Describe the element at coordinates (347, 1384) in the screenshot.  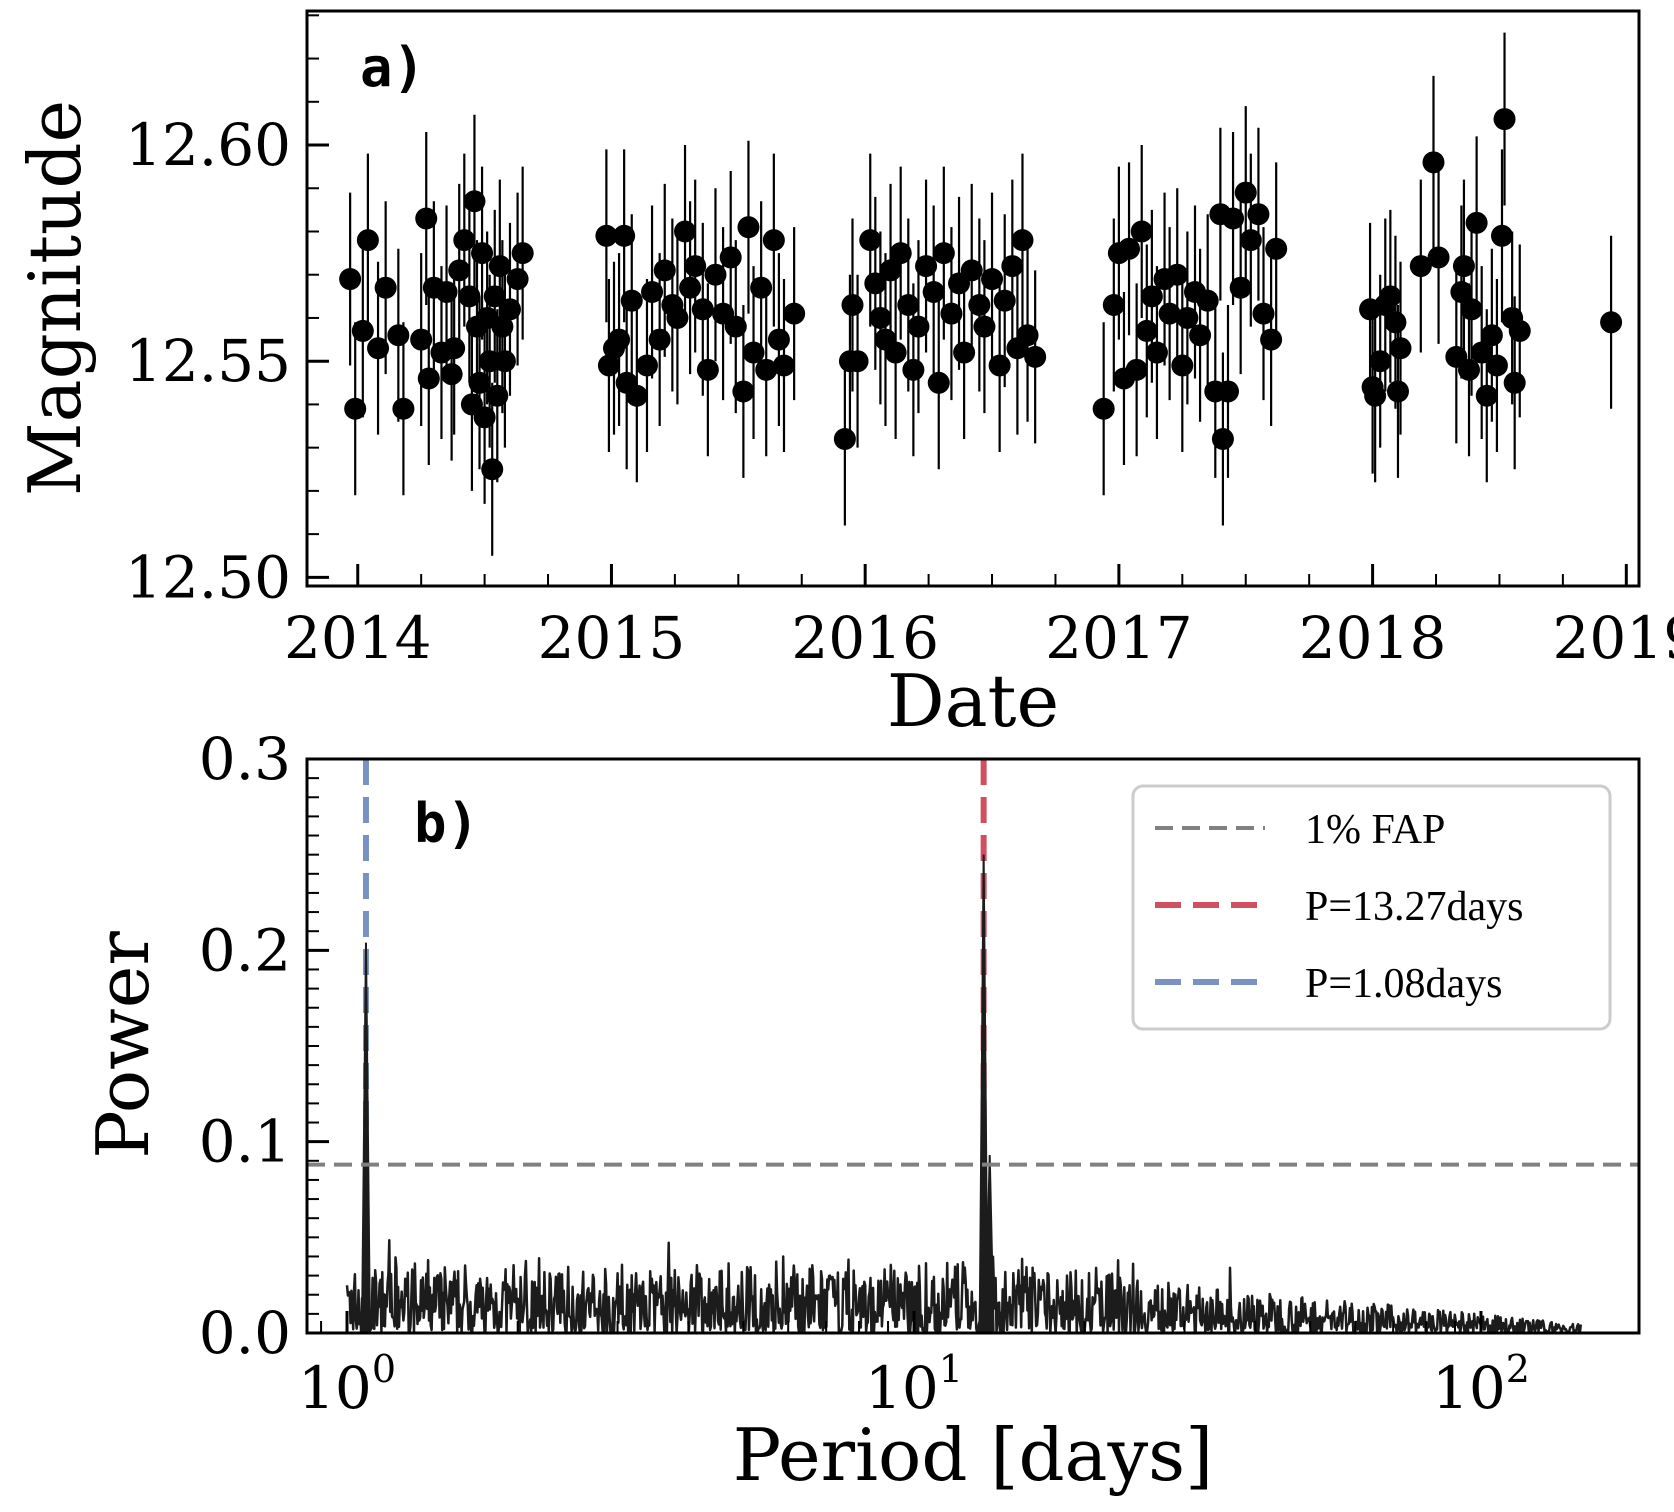
I see `x-tick-label: 10⁰` at that location.